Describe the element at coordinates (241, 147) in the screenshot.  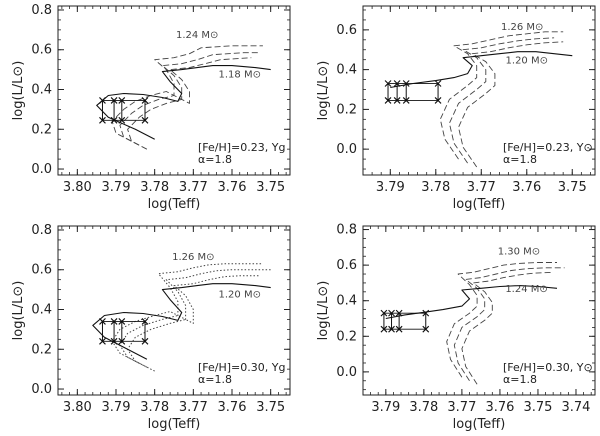
I see `metallicity-annotation: [Fe/H]=0.23, Yg` at that location.